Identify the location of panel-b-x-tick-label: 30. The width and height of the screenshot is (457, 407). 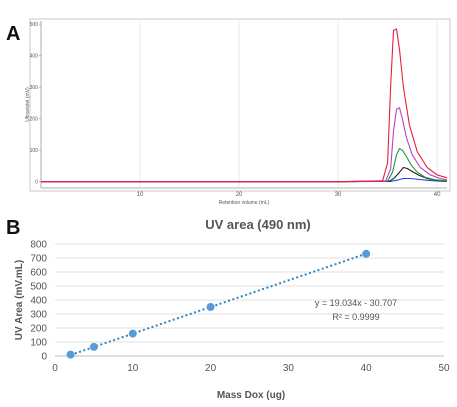
(289, 368).